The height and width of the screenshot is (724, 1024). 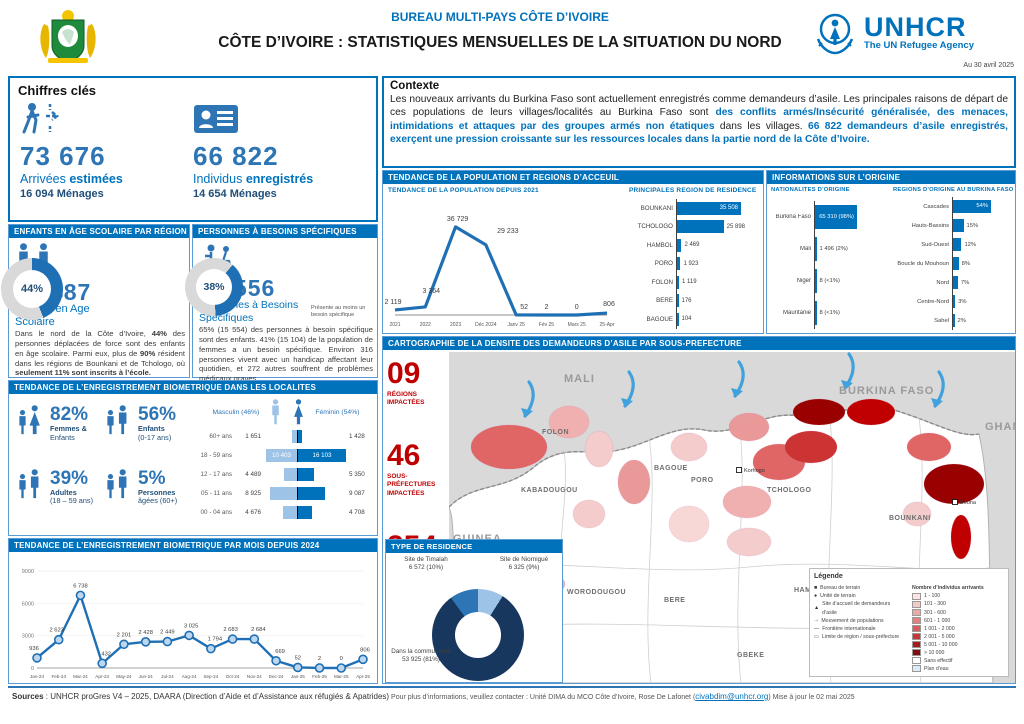 I want to click on contact-email-link: civabdim@unhcr.org, so click(x=732, y=696).